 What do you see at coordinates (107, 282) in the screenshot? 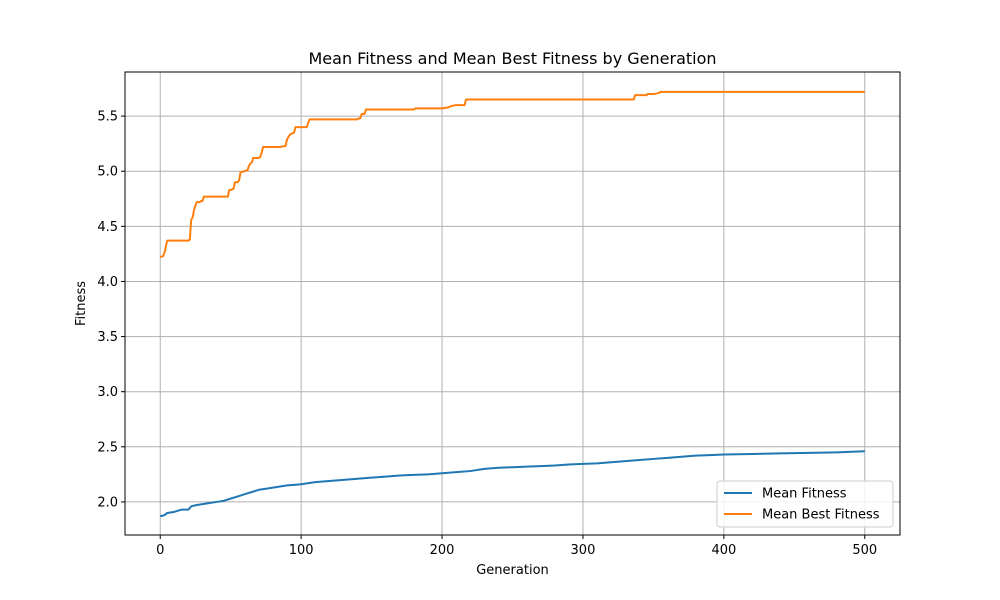
I see `y-tick-label: 4.0` at bounding box center [107, 282].